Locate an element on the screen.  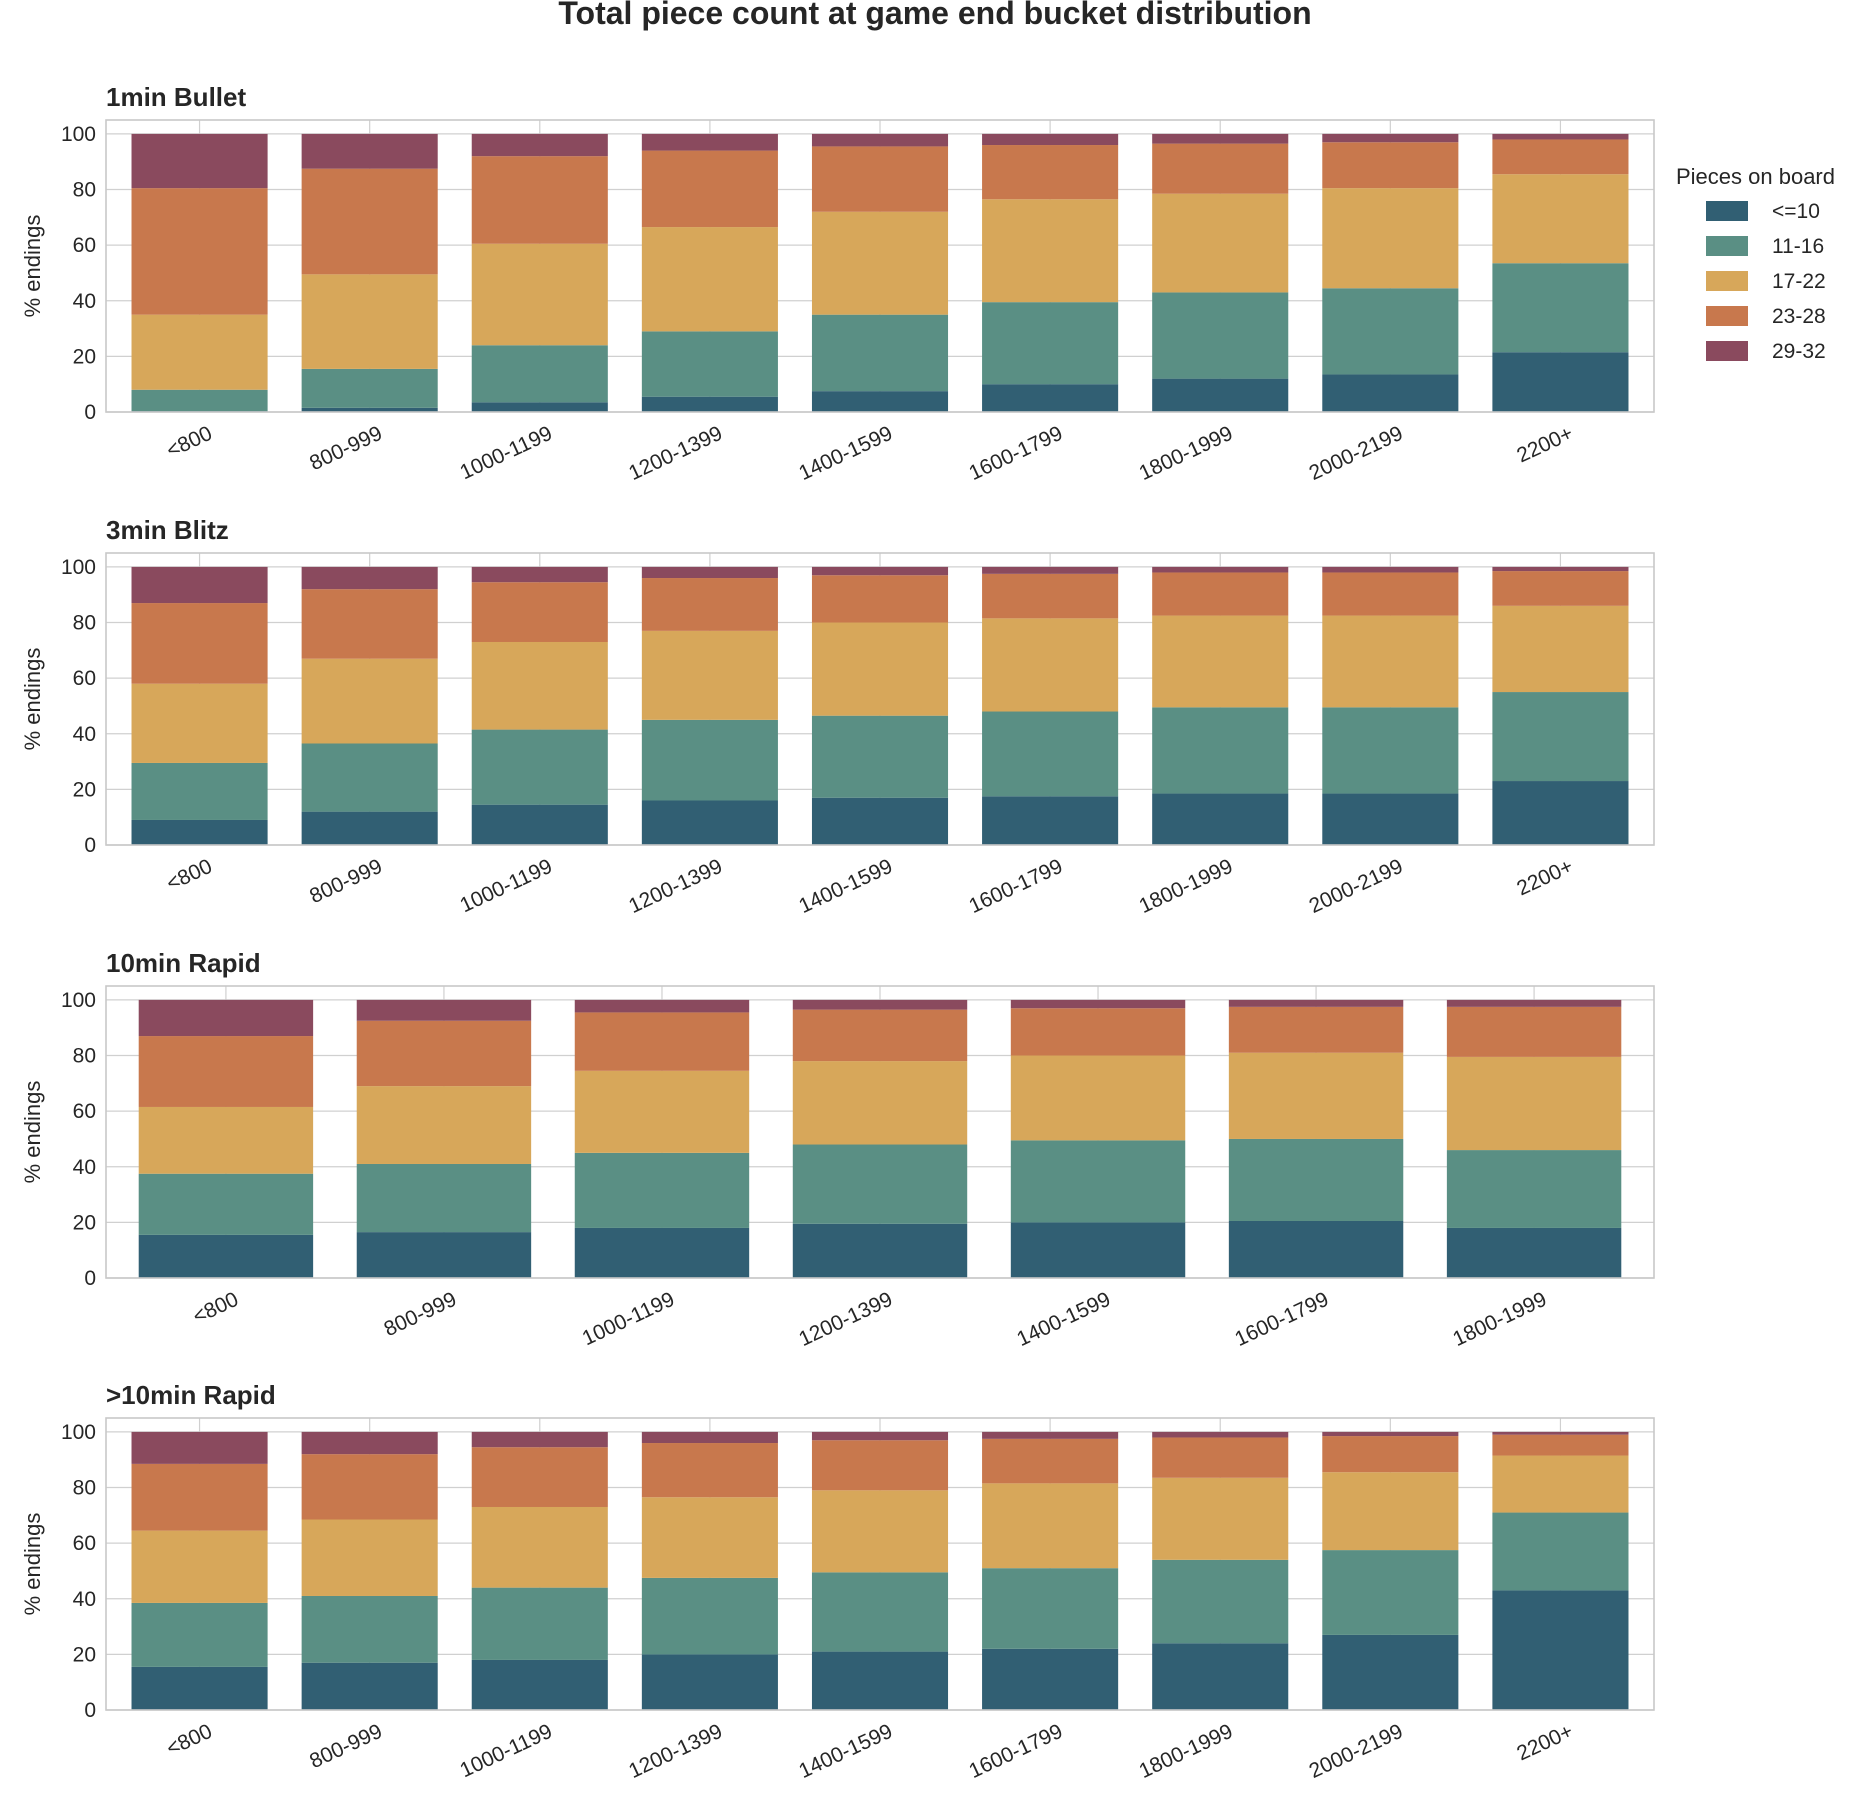
x-tick-label: 1200-1399 is located at coordinates (675, 886).